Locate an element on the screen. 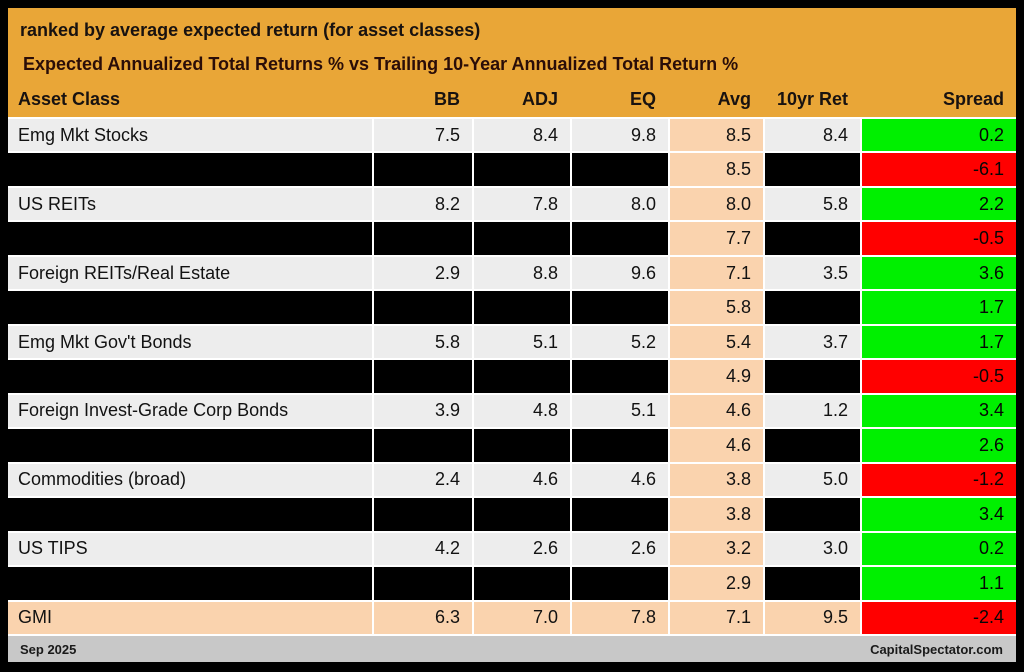  eq-cell: 2.6 is located at coordinates (620, 549).